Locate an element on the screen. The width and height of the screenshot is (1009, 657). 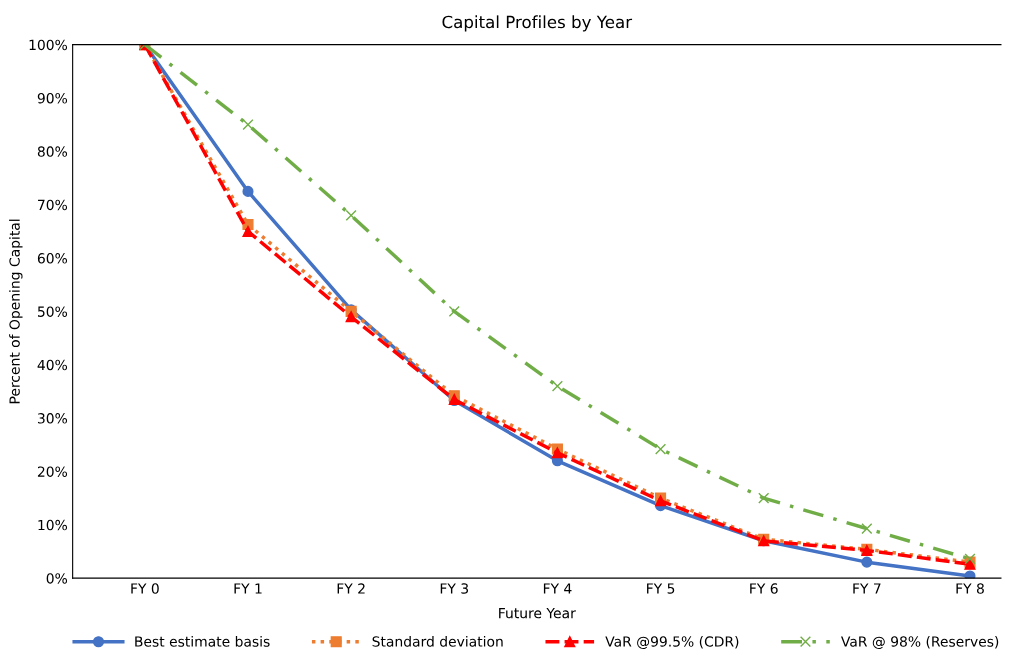
legend-label: VaR @99.5% (CDR) is located at coordinates (672, 642).